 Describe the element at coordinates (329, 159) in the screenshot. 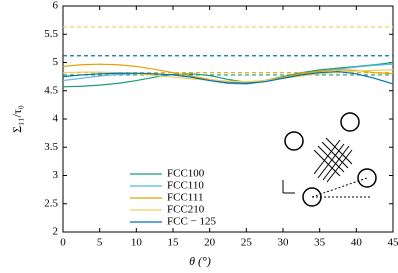

I see `inset-schematic` at that location.